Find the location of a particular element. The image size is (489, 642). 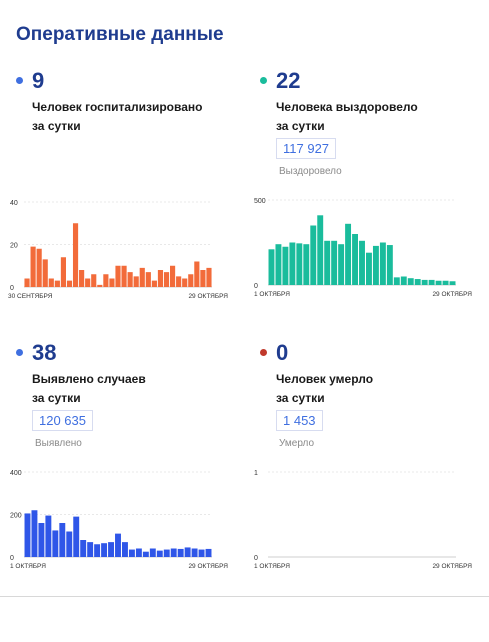

daily-number: 9 is located at coordinates (38, 80).